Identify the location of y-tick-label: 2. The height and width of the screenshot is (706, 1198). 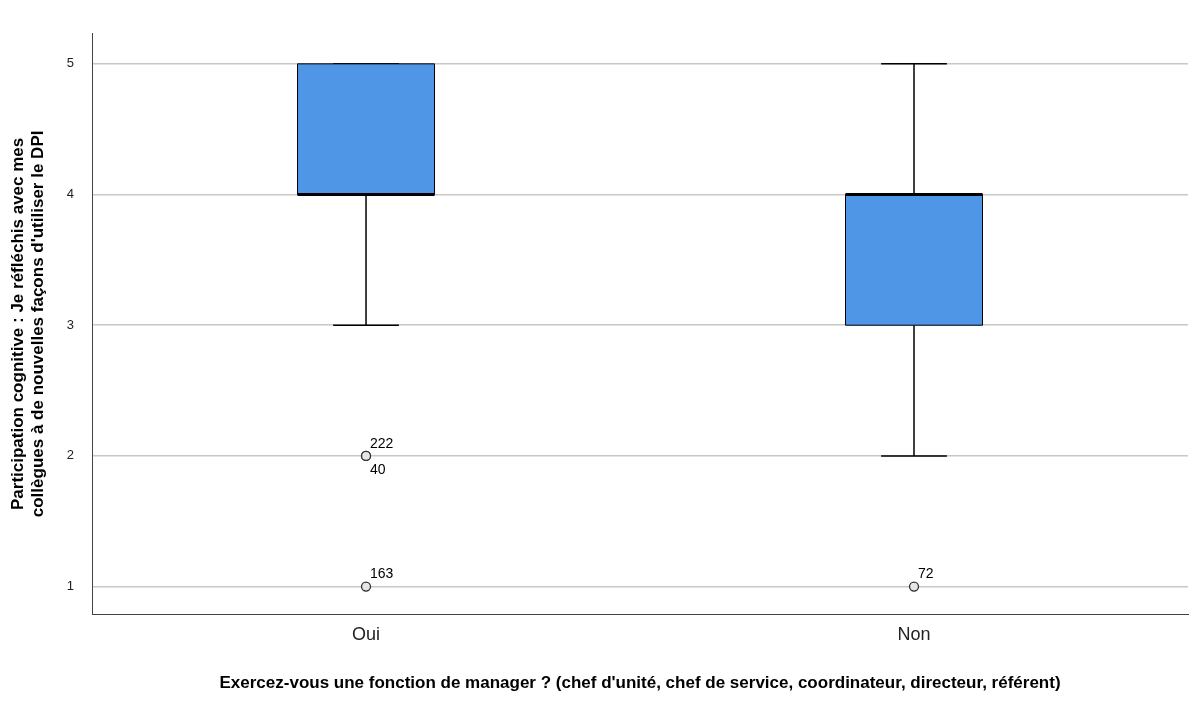
(70, 455).